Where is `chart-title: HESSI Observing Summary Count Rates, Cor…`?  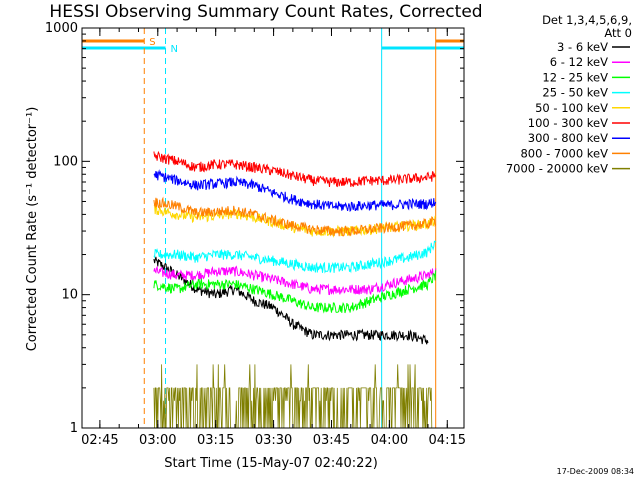 chart-title: HESSI Observing Summary Count Rates, Cor… is located at coordinates (265, 12).